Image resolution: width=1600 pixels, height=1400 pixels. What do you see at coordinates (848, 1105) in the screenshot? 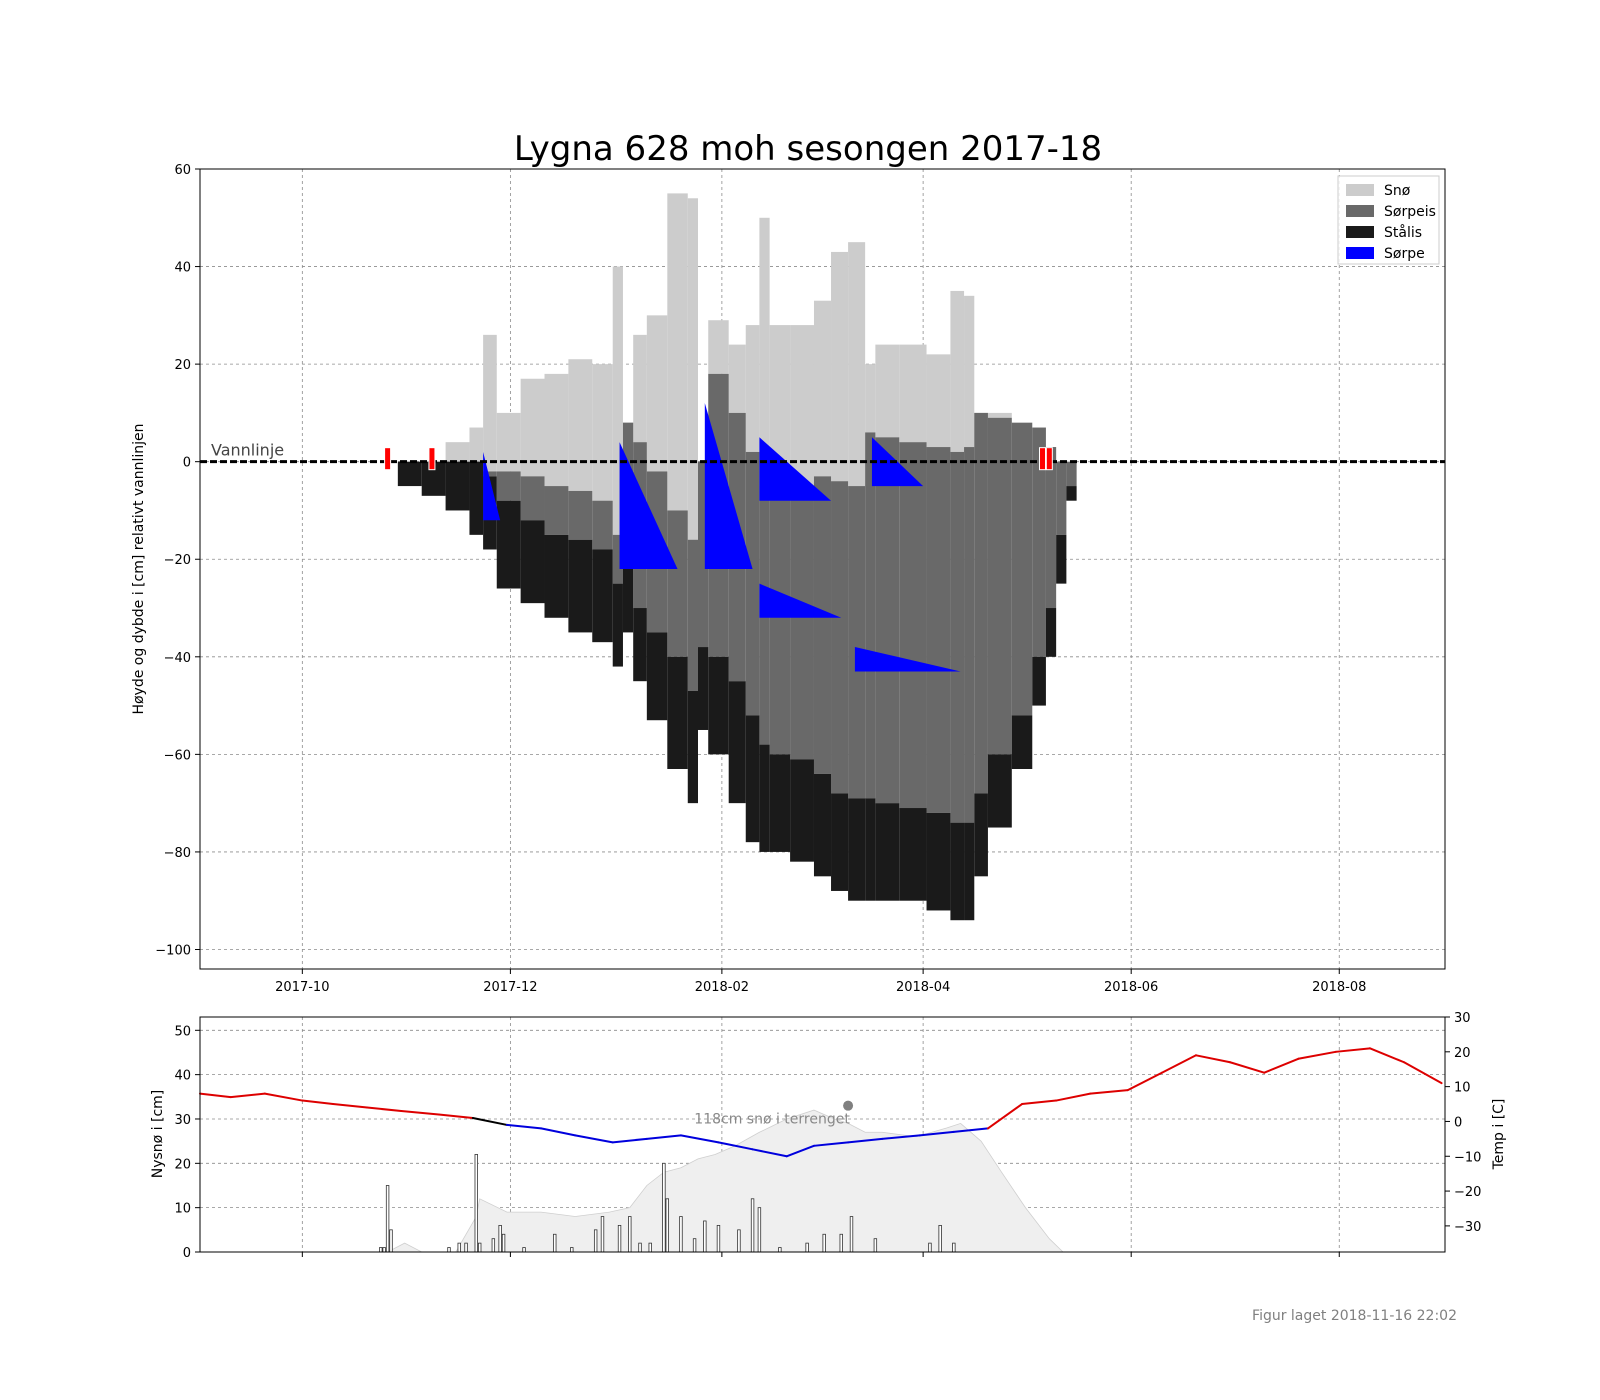
I see `annotation-marker` at bounding box center [848, 1105].